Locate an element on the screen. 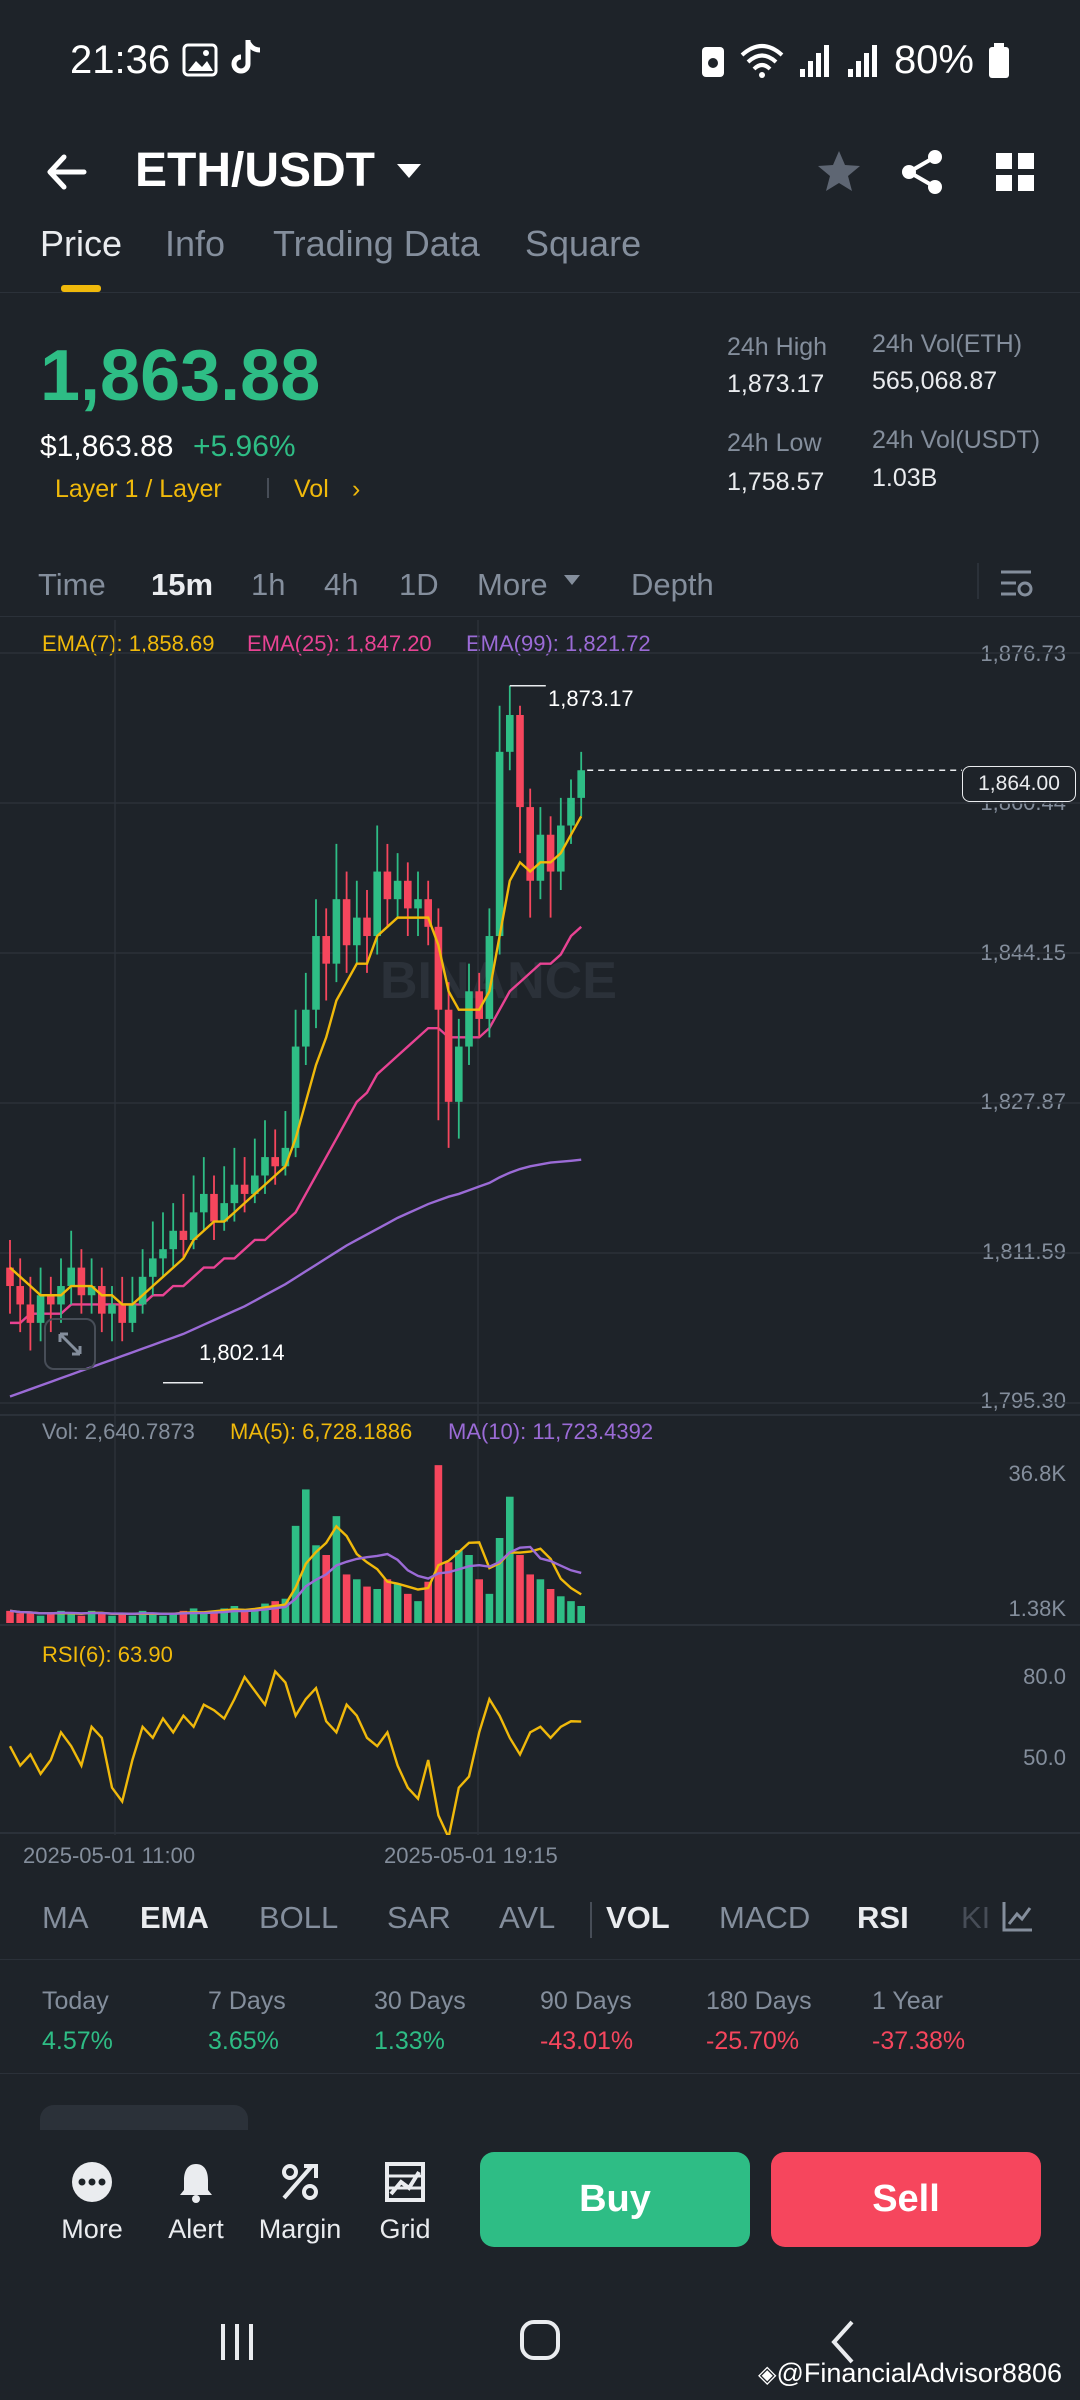  buy-button: Buy is located at coordinates (615, 2199).